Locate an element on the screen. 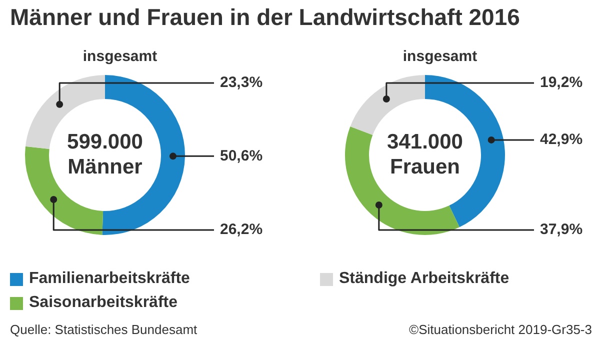  legend-label: Saisonarbeitskräfte is located at coordinates (103, 303).